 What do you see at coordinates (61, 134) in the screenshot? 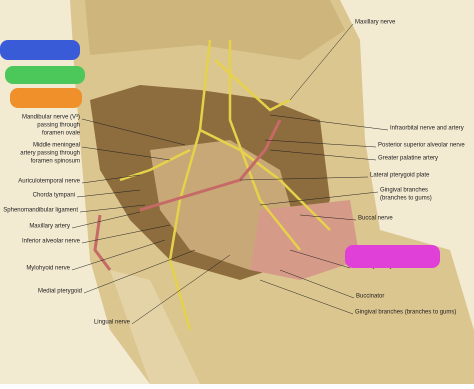
I see `label: foramen ovale` at bounding box center [61, 134].